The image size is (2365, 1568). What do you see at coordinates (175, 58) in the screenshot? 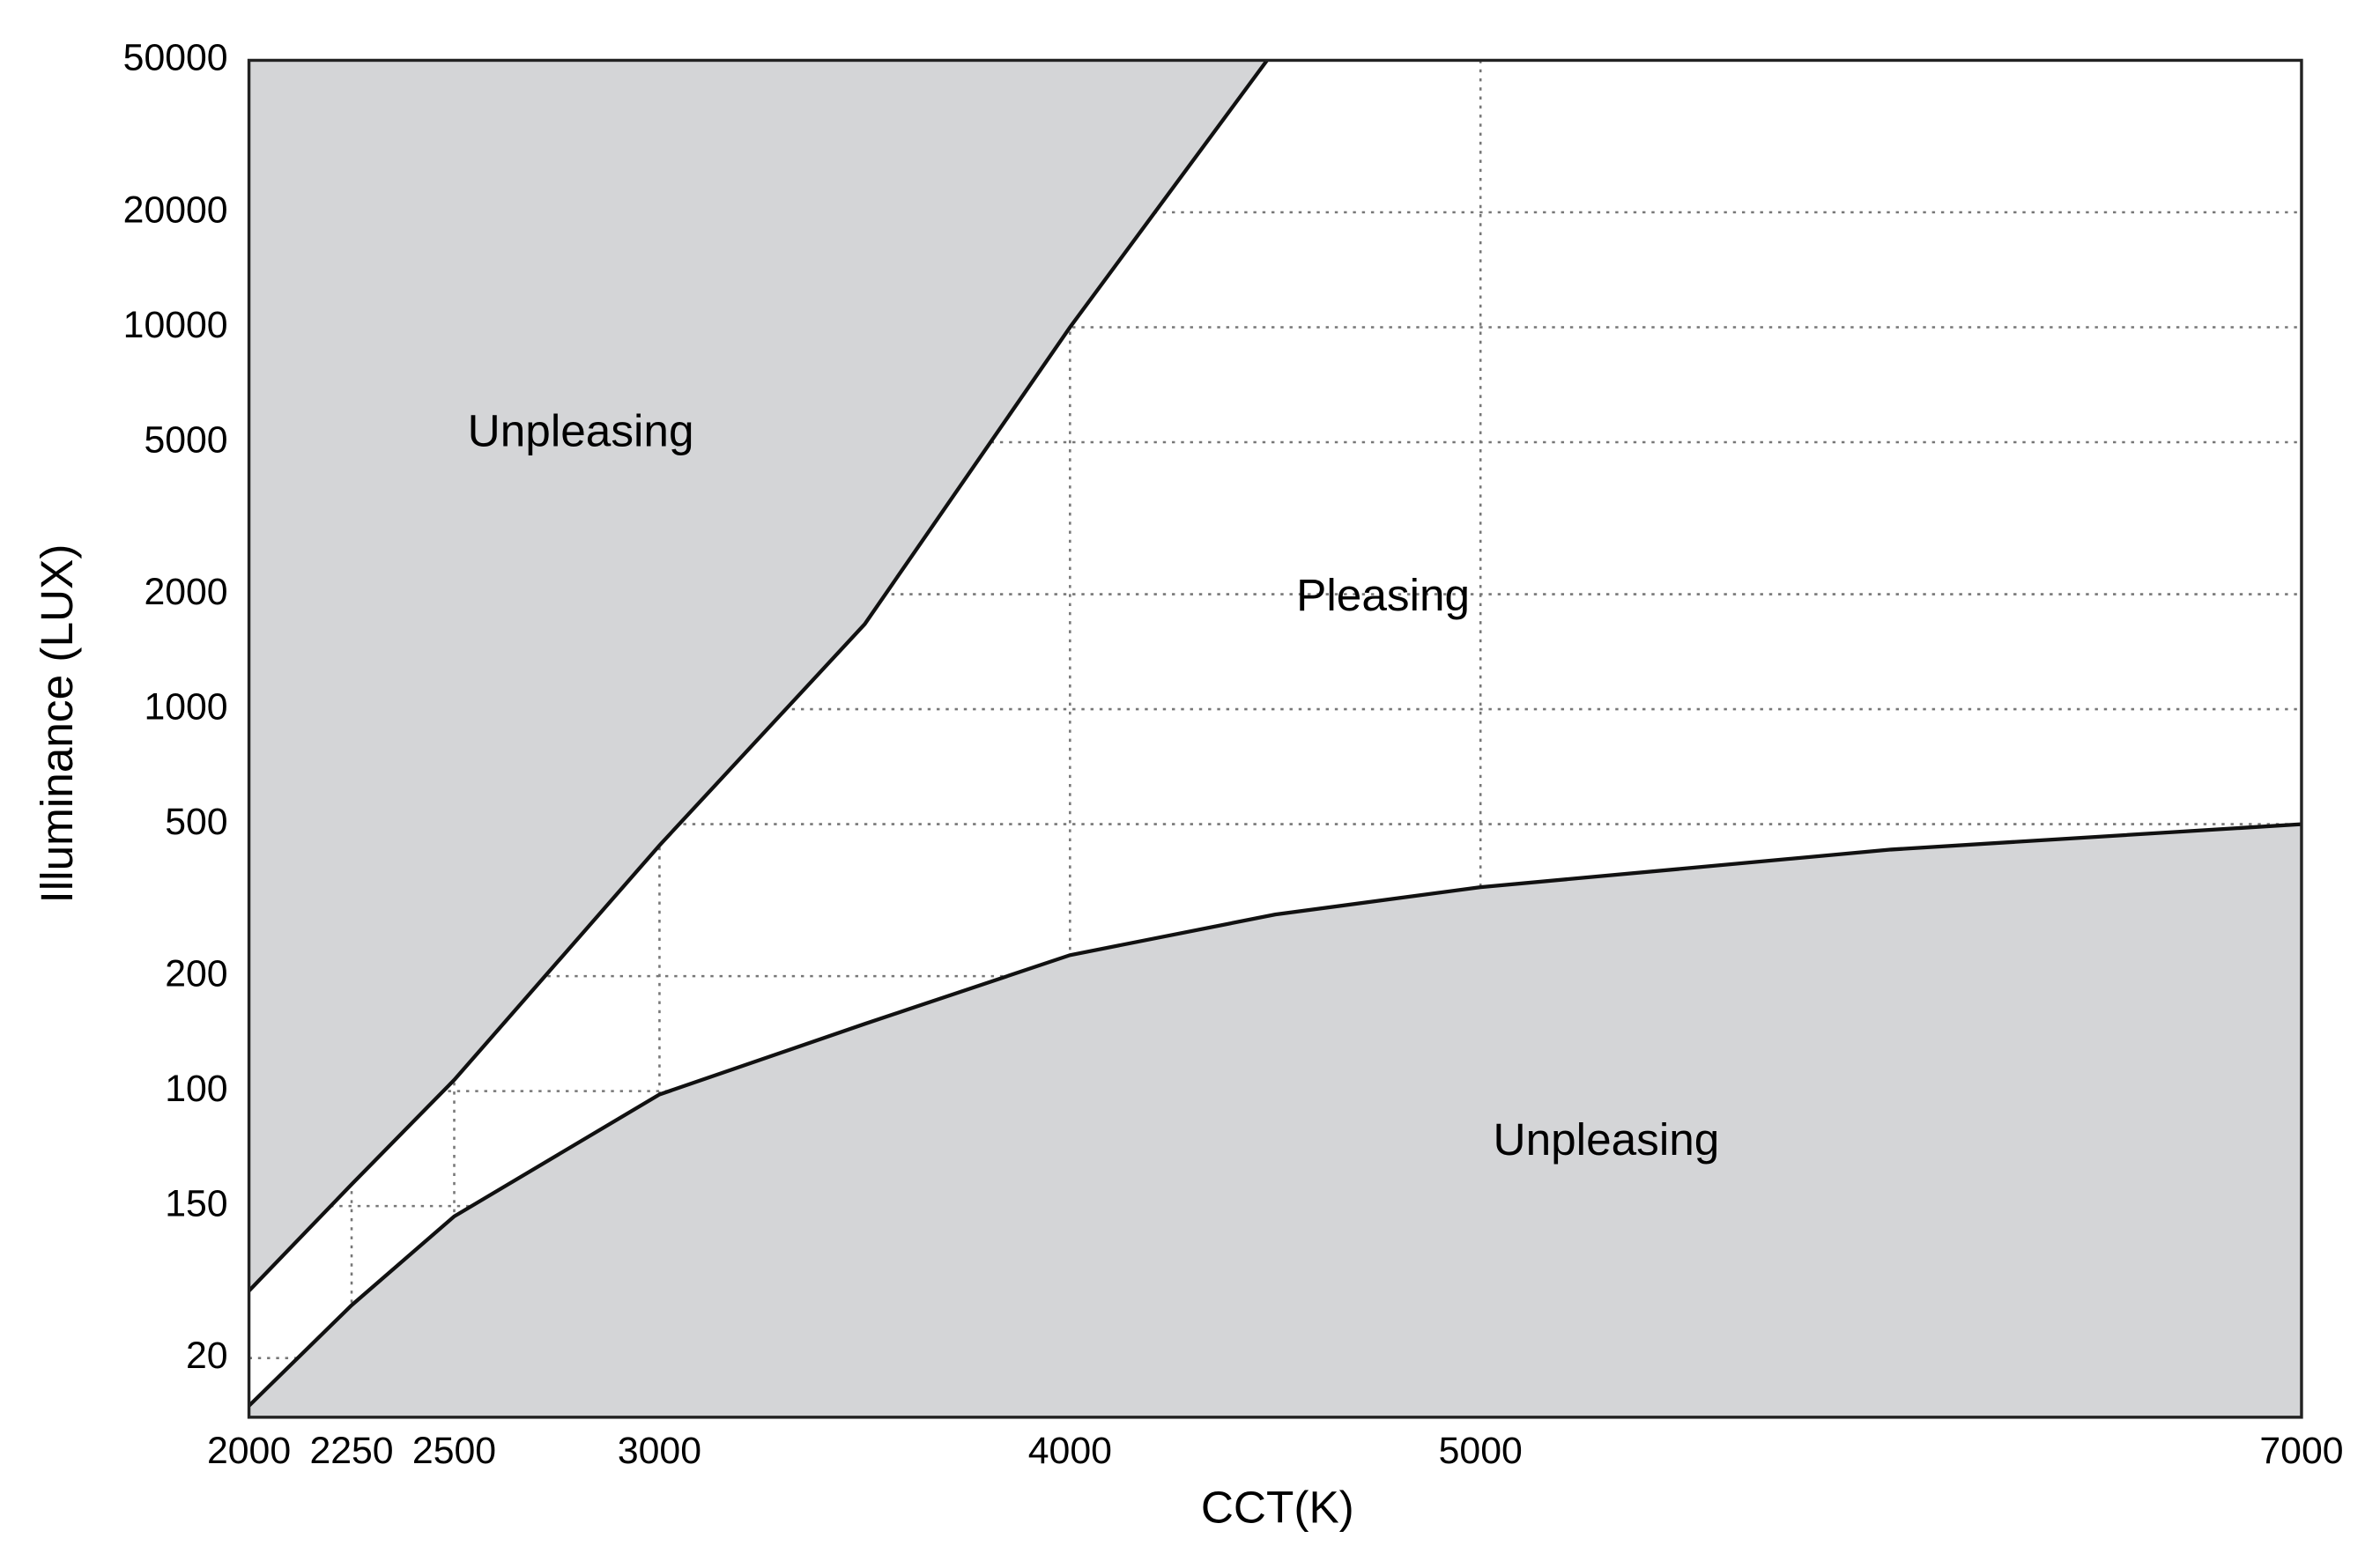
I see `y-tick-label: 50000` at bounding box center [175, 58].